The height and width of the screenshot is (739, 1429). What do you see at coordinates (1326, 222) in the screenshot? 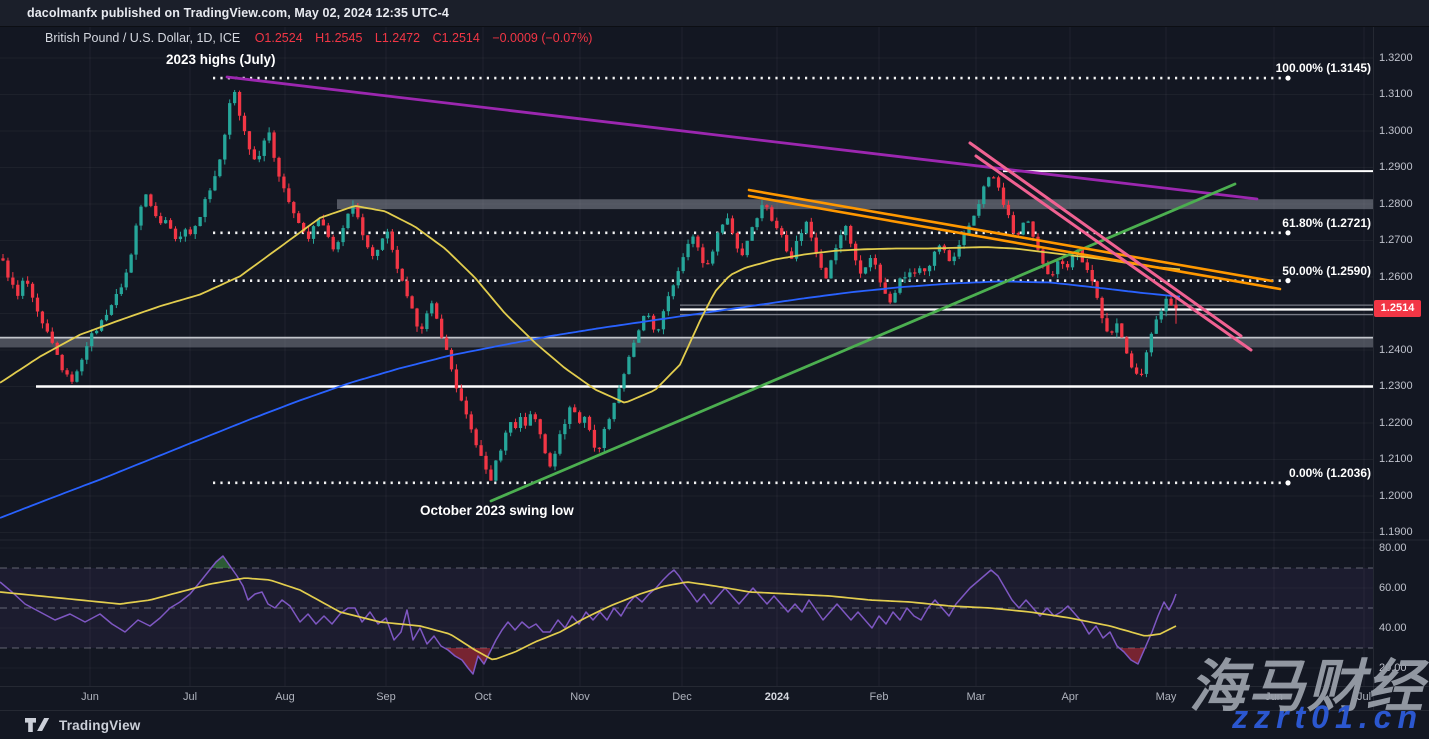
I see `fib-label: 61.80% (1.2721)` at bounding box center [1326, 222].